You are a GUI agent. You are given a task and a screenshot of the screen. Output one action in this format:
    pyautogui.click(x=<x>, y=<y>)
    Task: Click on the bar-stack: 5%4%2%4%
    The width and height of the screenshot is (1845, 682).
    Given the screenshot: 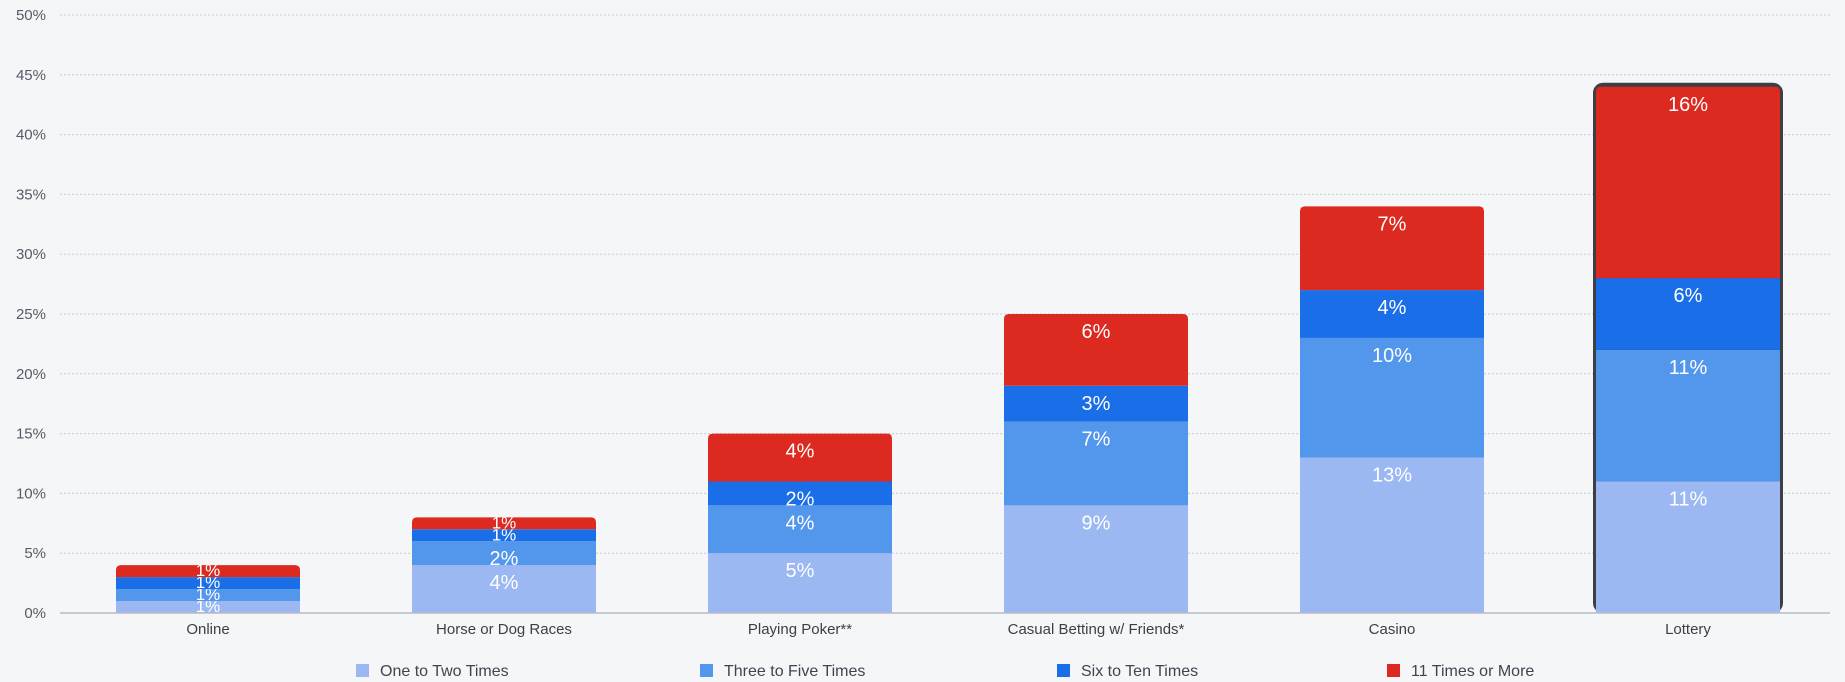 What is the action you would take?
    pyautogui.click(x=800, y=523)
    